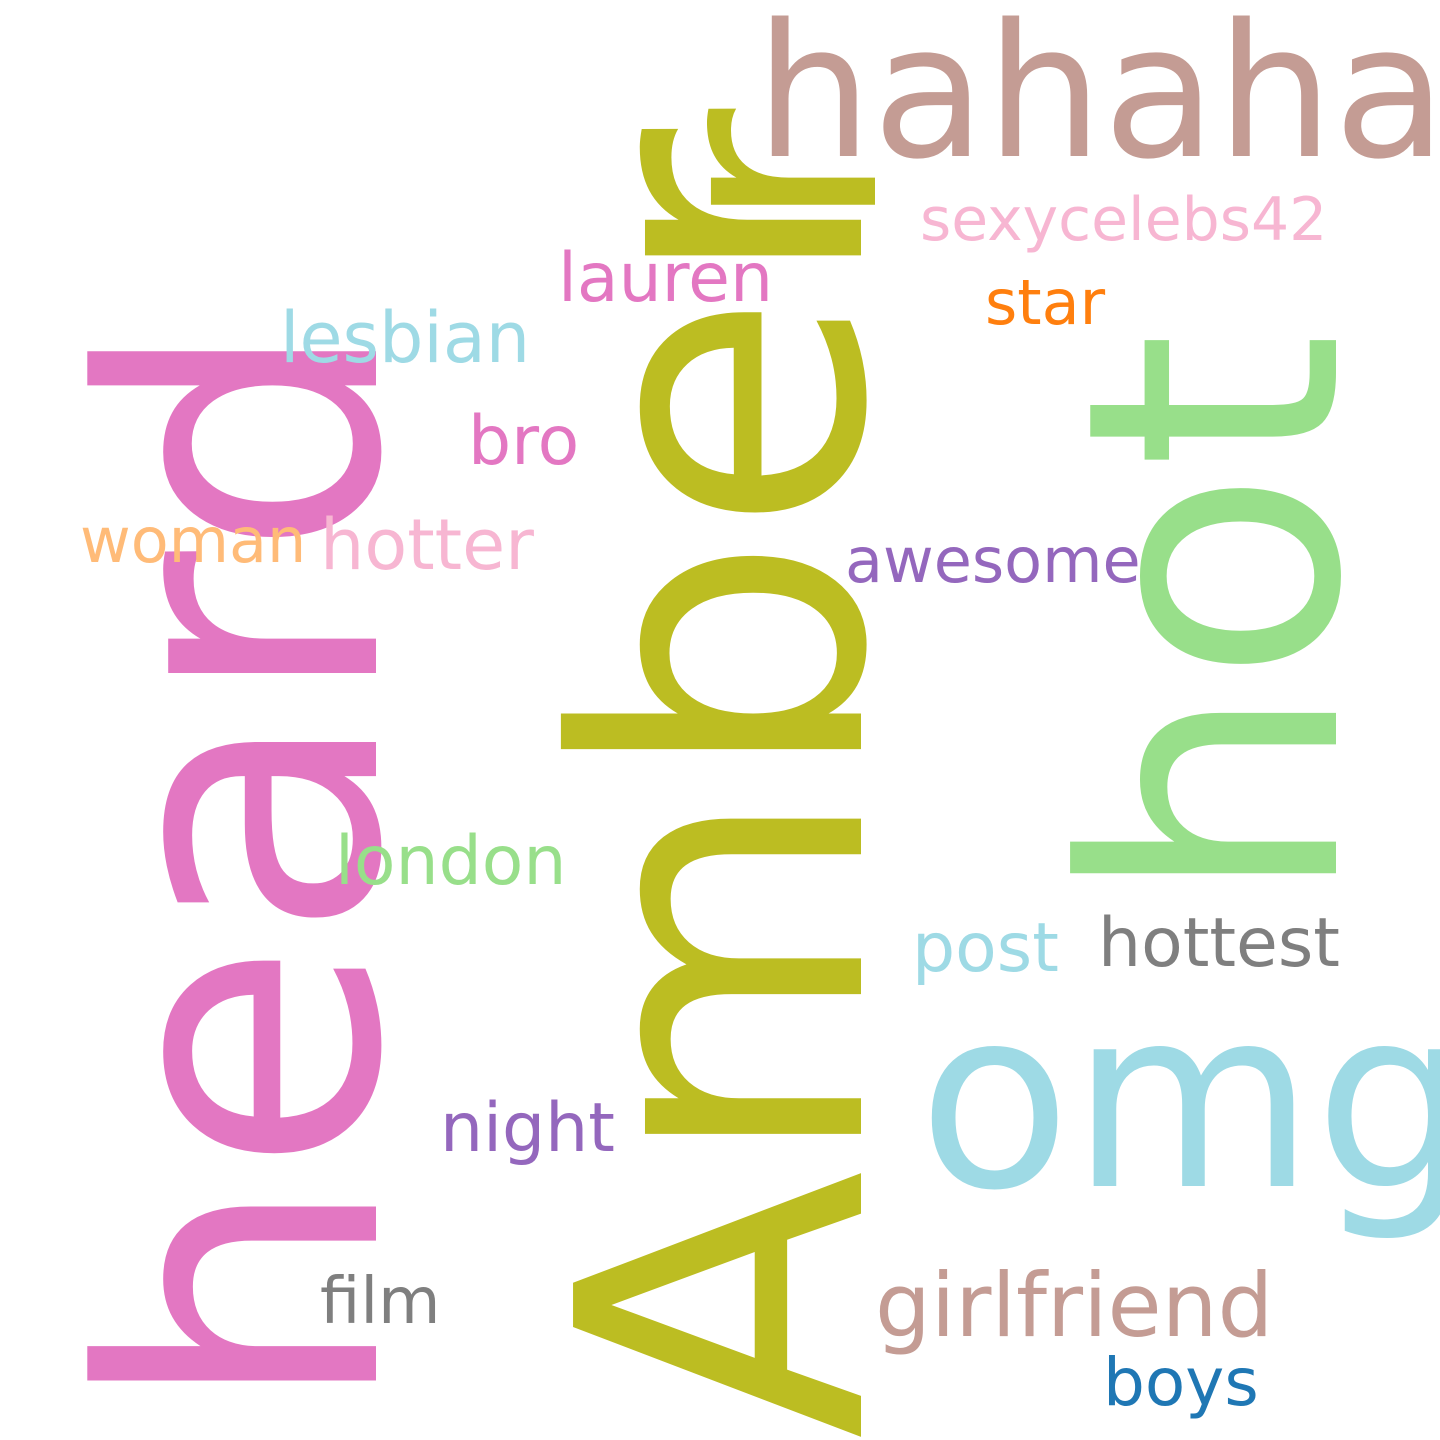 This screenshot has height=1440, width=1440. What do you see at coordinates (527, 1128) in the screenshot?
I see `word-night: night` at bounding box center [527, 1128].